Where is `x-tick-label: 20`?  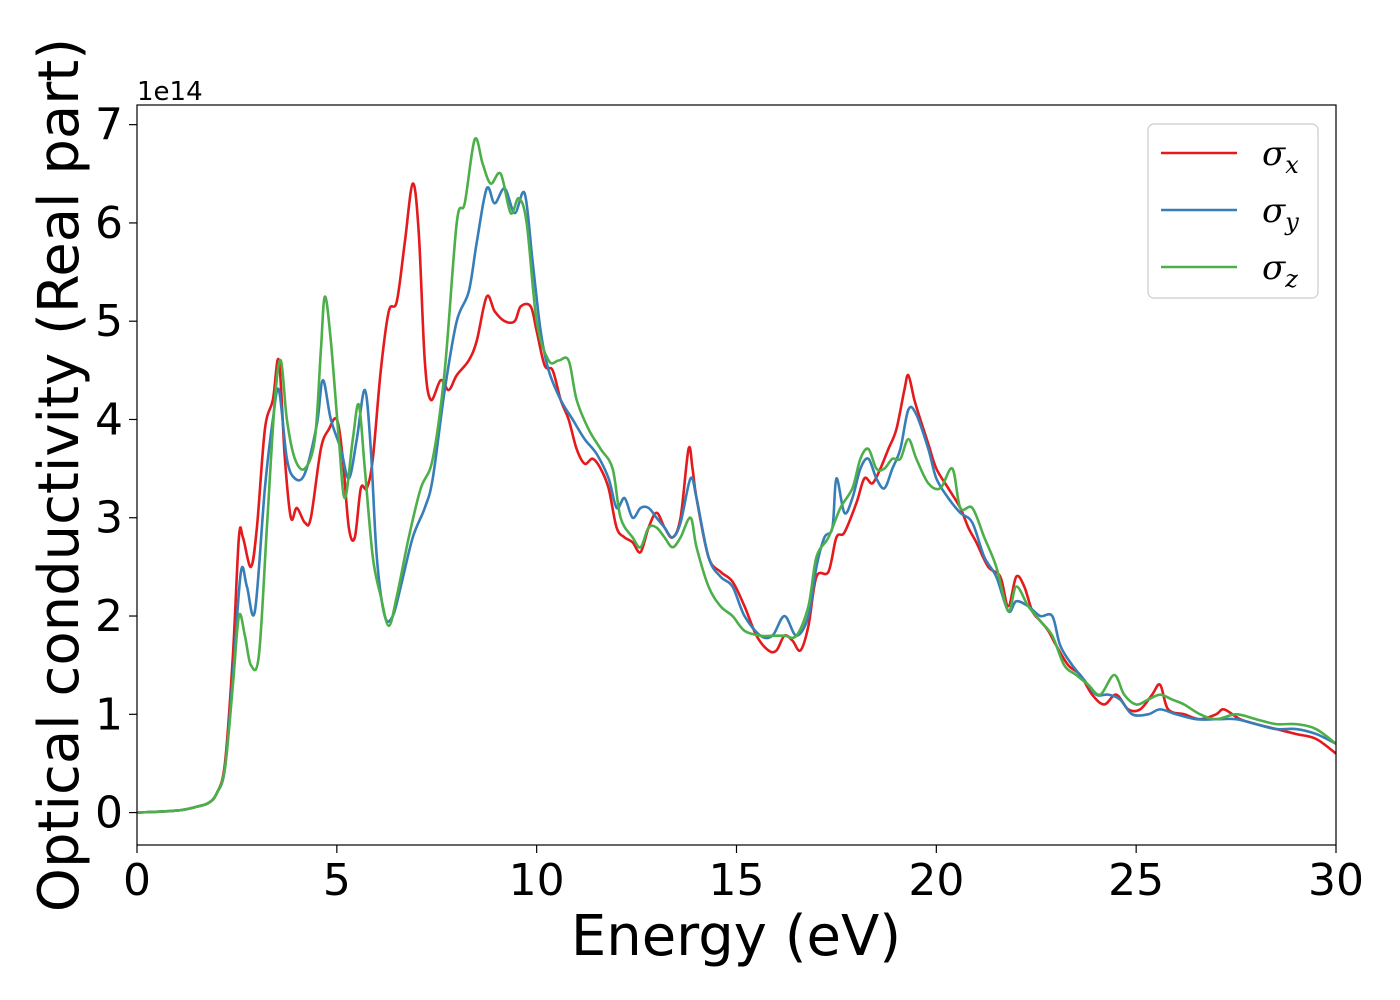
x-tick-label: 20 is located at coordinates (936, 880).